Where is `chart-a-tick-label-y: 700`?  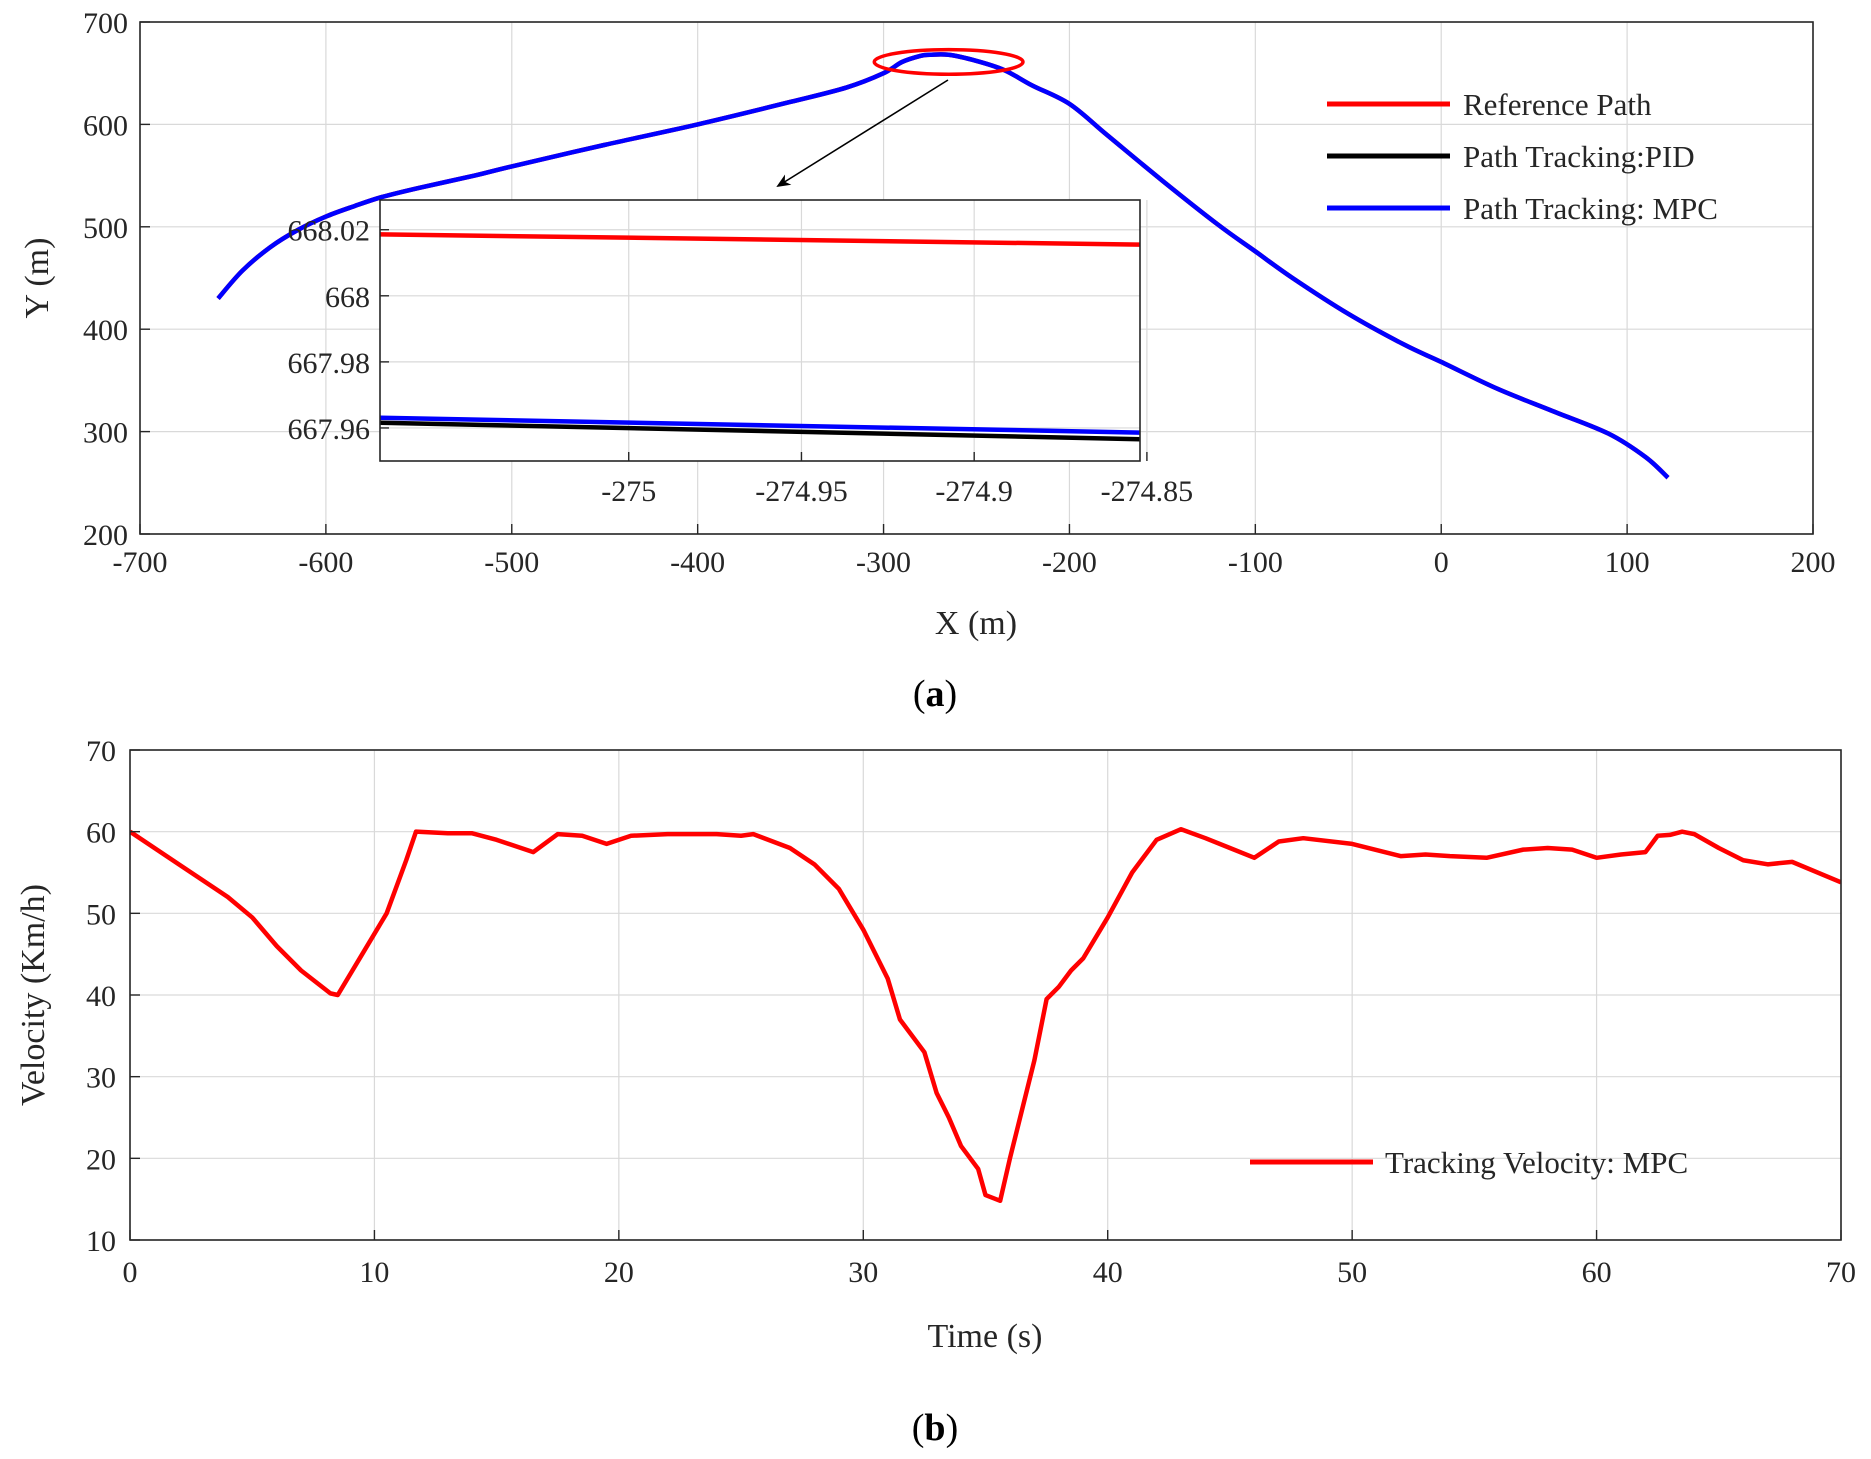 chart-a-tick-label-y: 700 is located at coordinates (105, 23).